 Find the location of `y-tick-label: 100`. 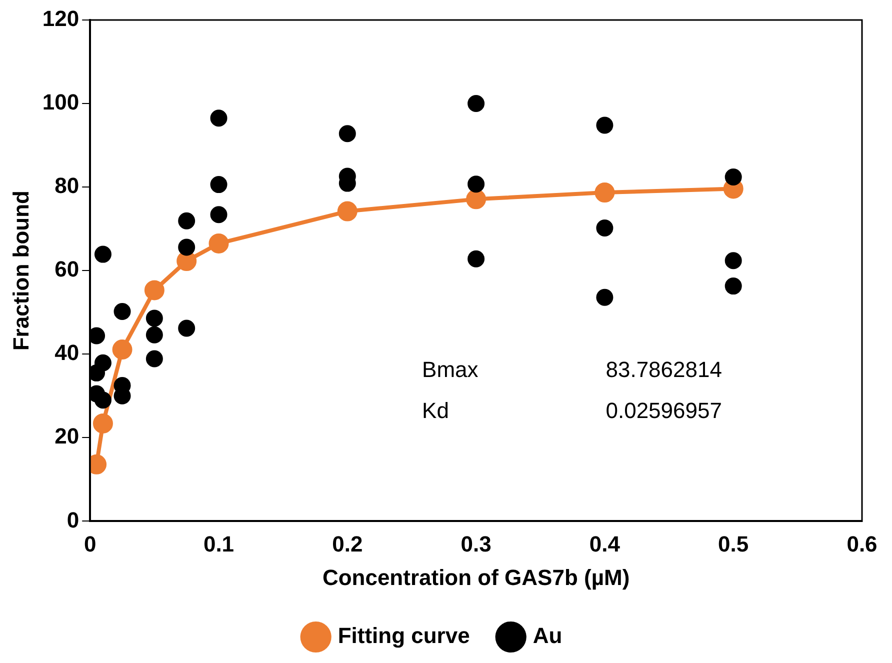

y-tick-label: 100 is located at coordinates (61, 102).